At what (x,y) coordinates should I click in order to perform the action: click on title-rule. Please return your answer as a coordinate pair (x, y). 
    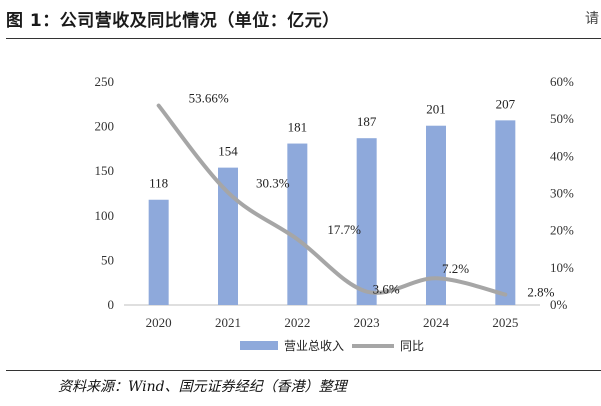
    Looking at the image, I should click on (303, 38).